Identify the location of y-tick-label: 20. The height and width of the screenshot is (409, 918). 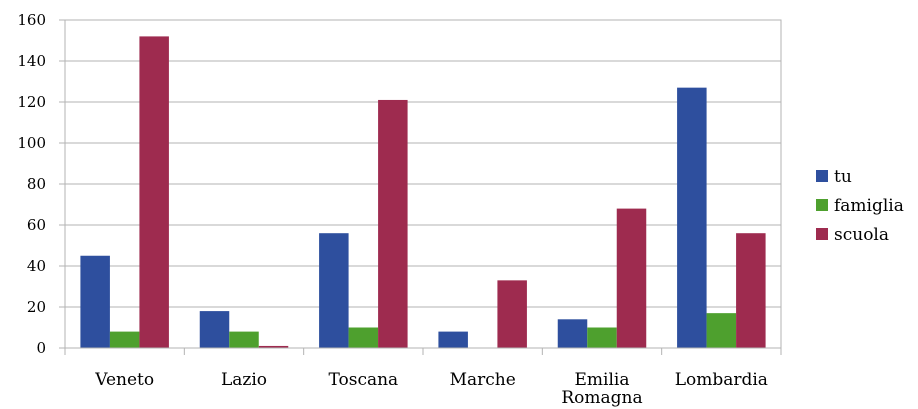
(36, 307).